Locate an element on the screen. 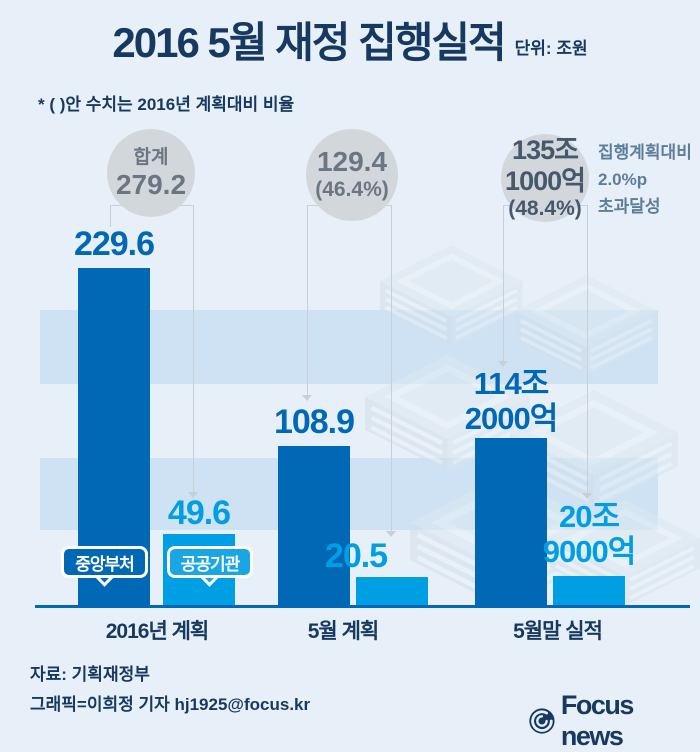  over-achievement-annotation: 집행계획대비 2.0%p 초과달성 is located at coordinates (645, 179).